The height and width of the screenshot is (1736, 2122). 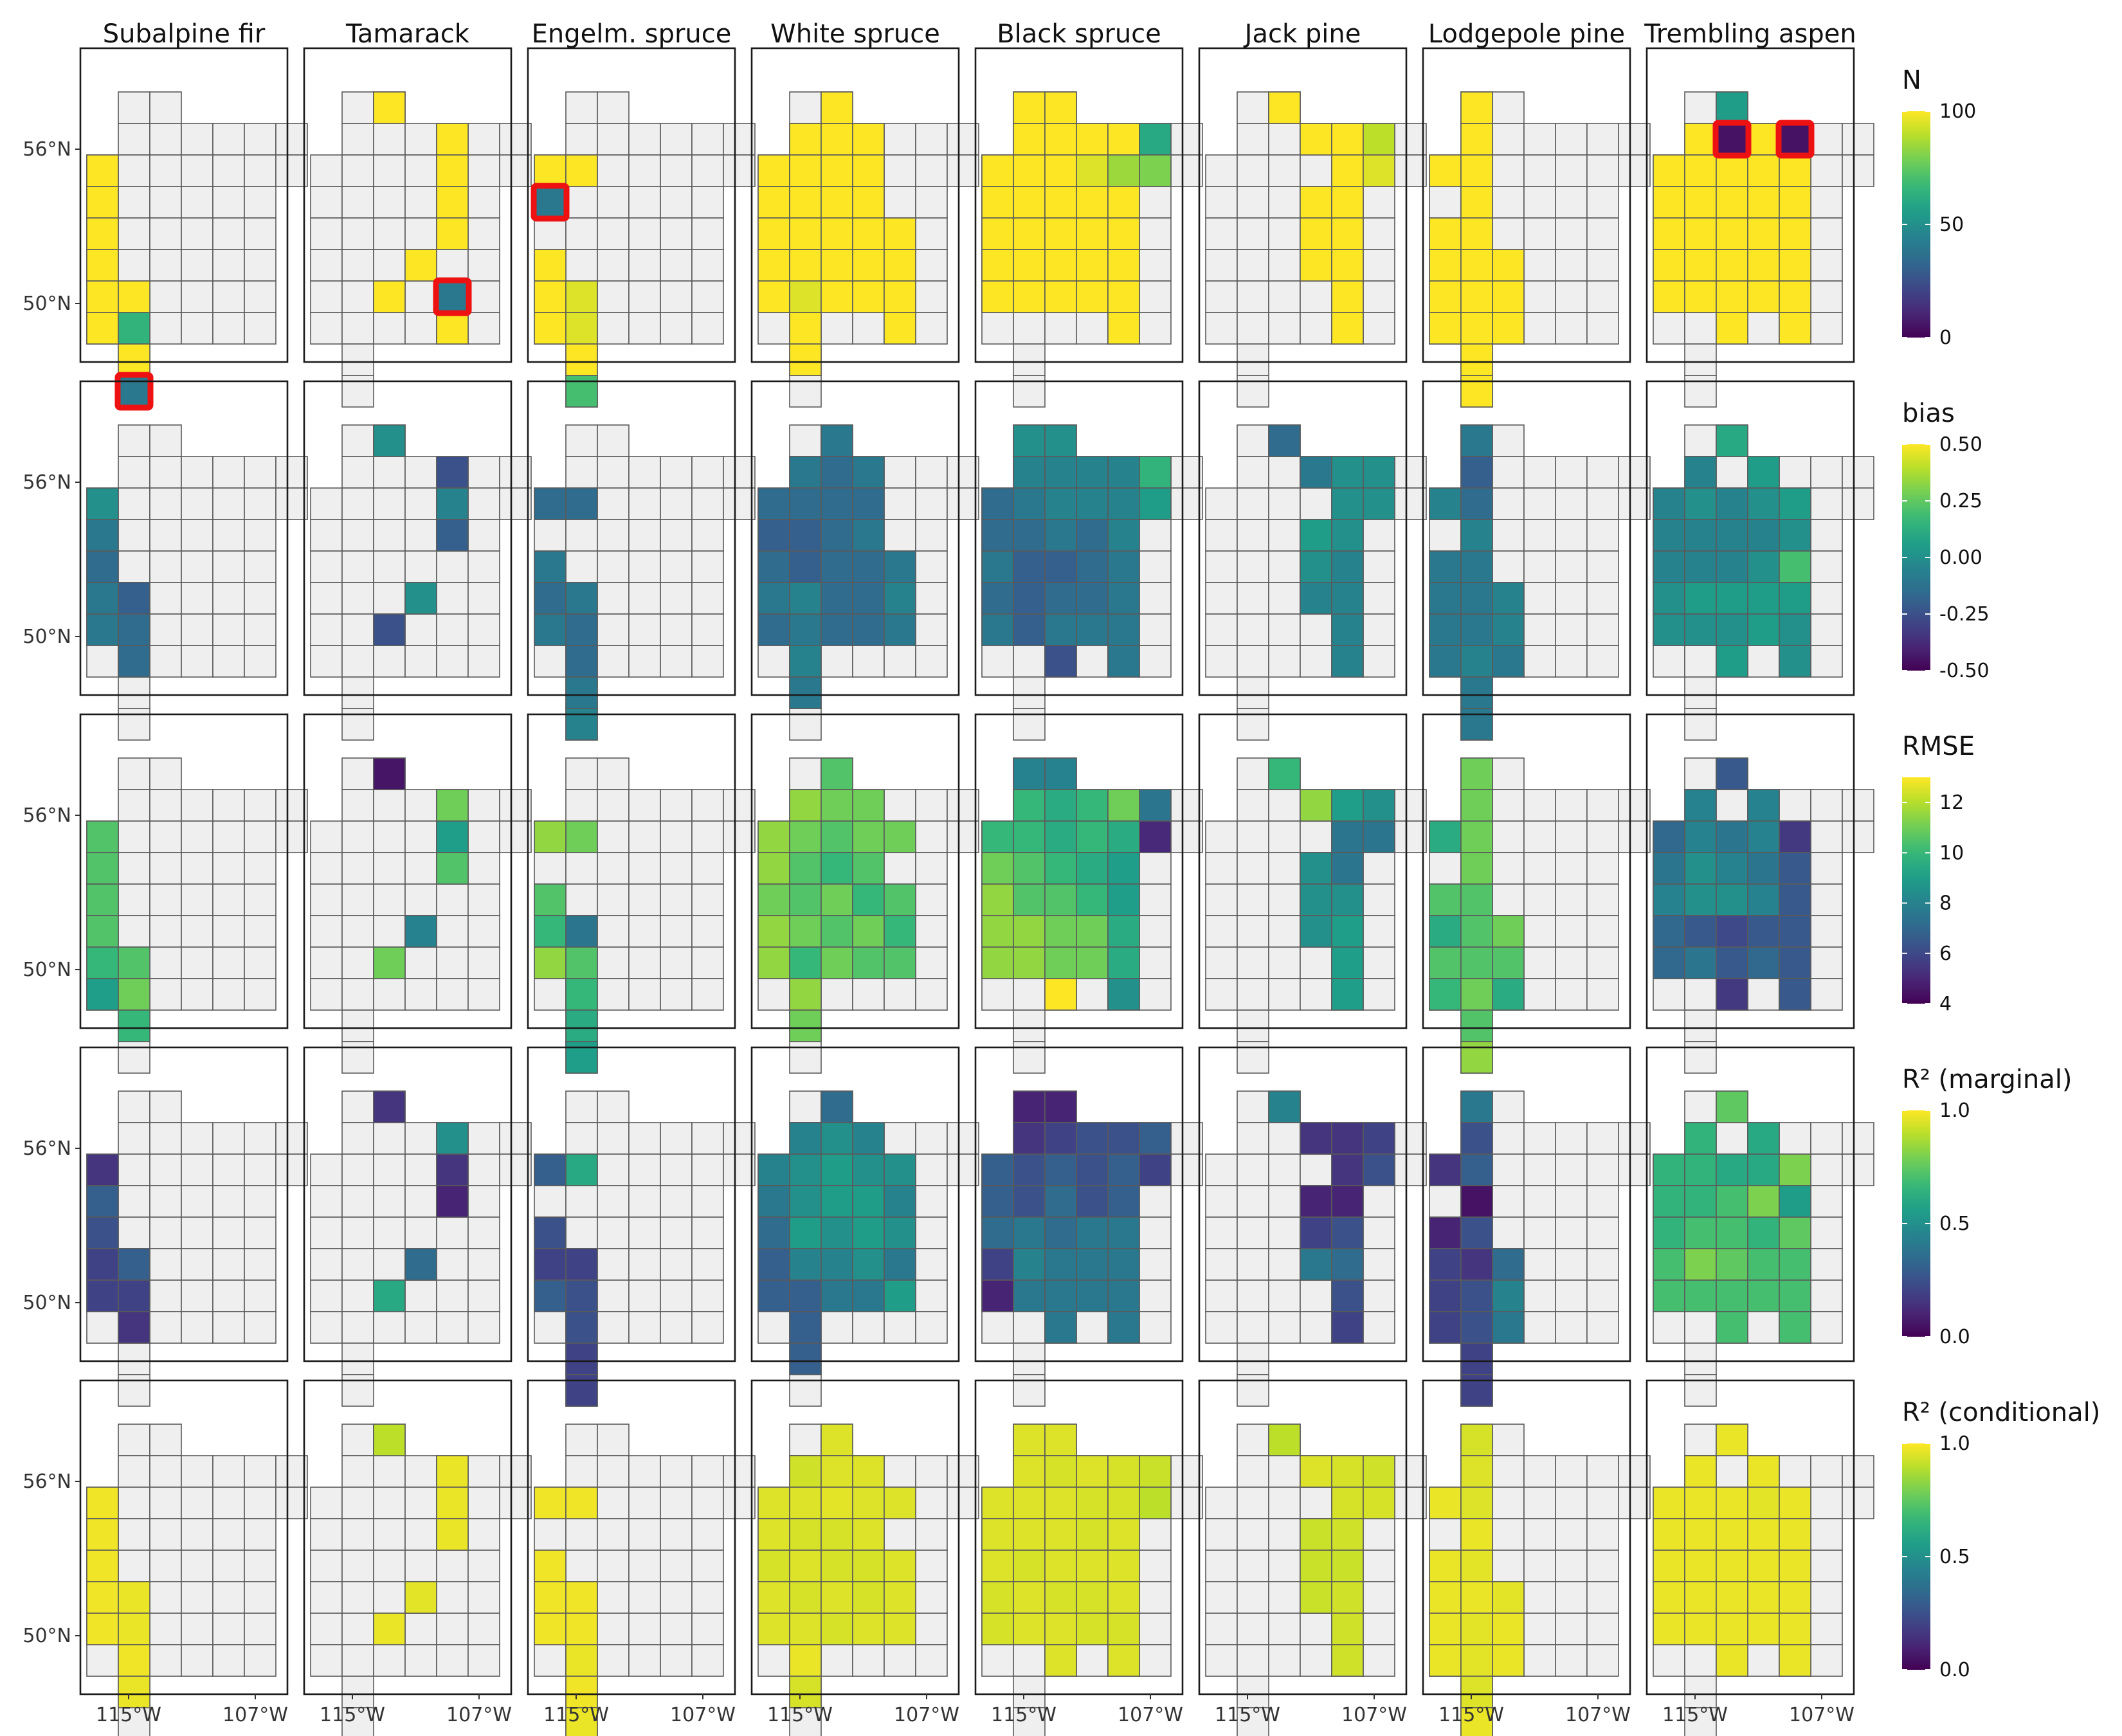 What do you see at coordinates (128, 1715) in the screenshot?
I see `x-tick-label: 115°W` at bounding box center [128, 1715].